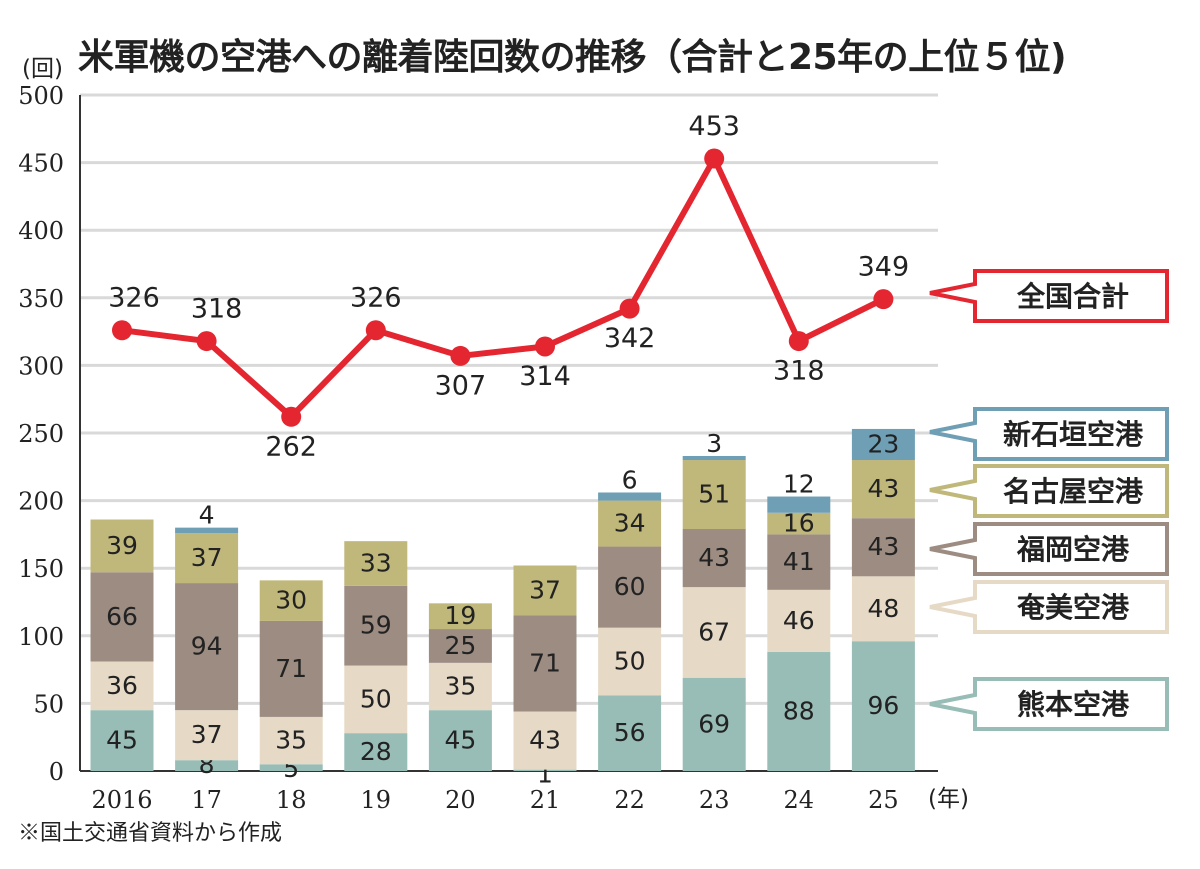  Describe the element at coordinates (460, 645) in the screenshot. I see `bar-value-label: 25` at that location.